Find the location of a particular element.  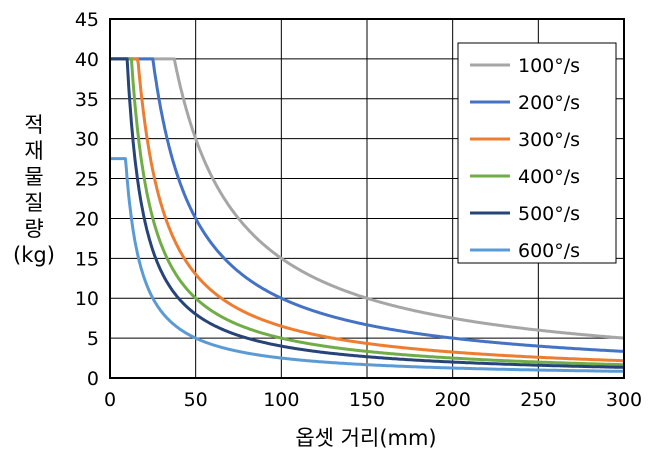

x-tick-labels: 0 50 100 150 200 250 300 is located at coordinates (373, 400).